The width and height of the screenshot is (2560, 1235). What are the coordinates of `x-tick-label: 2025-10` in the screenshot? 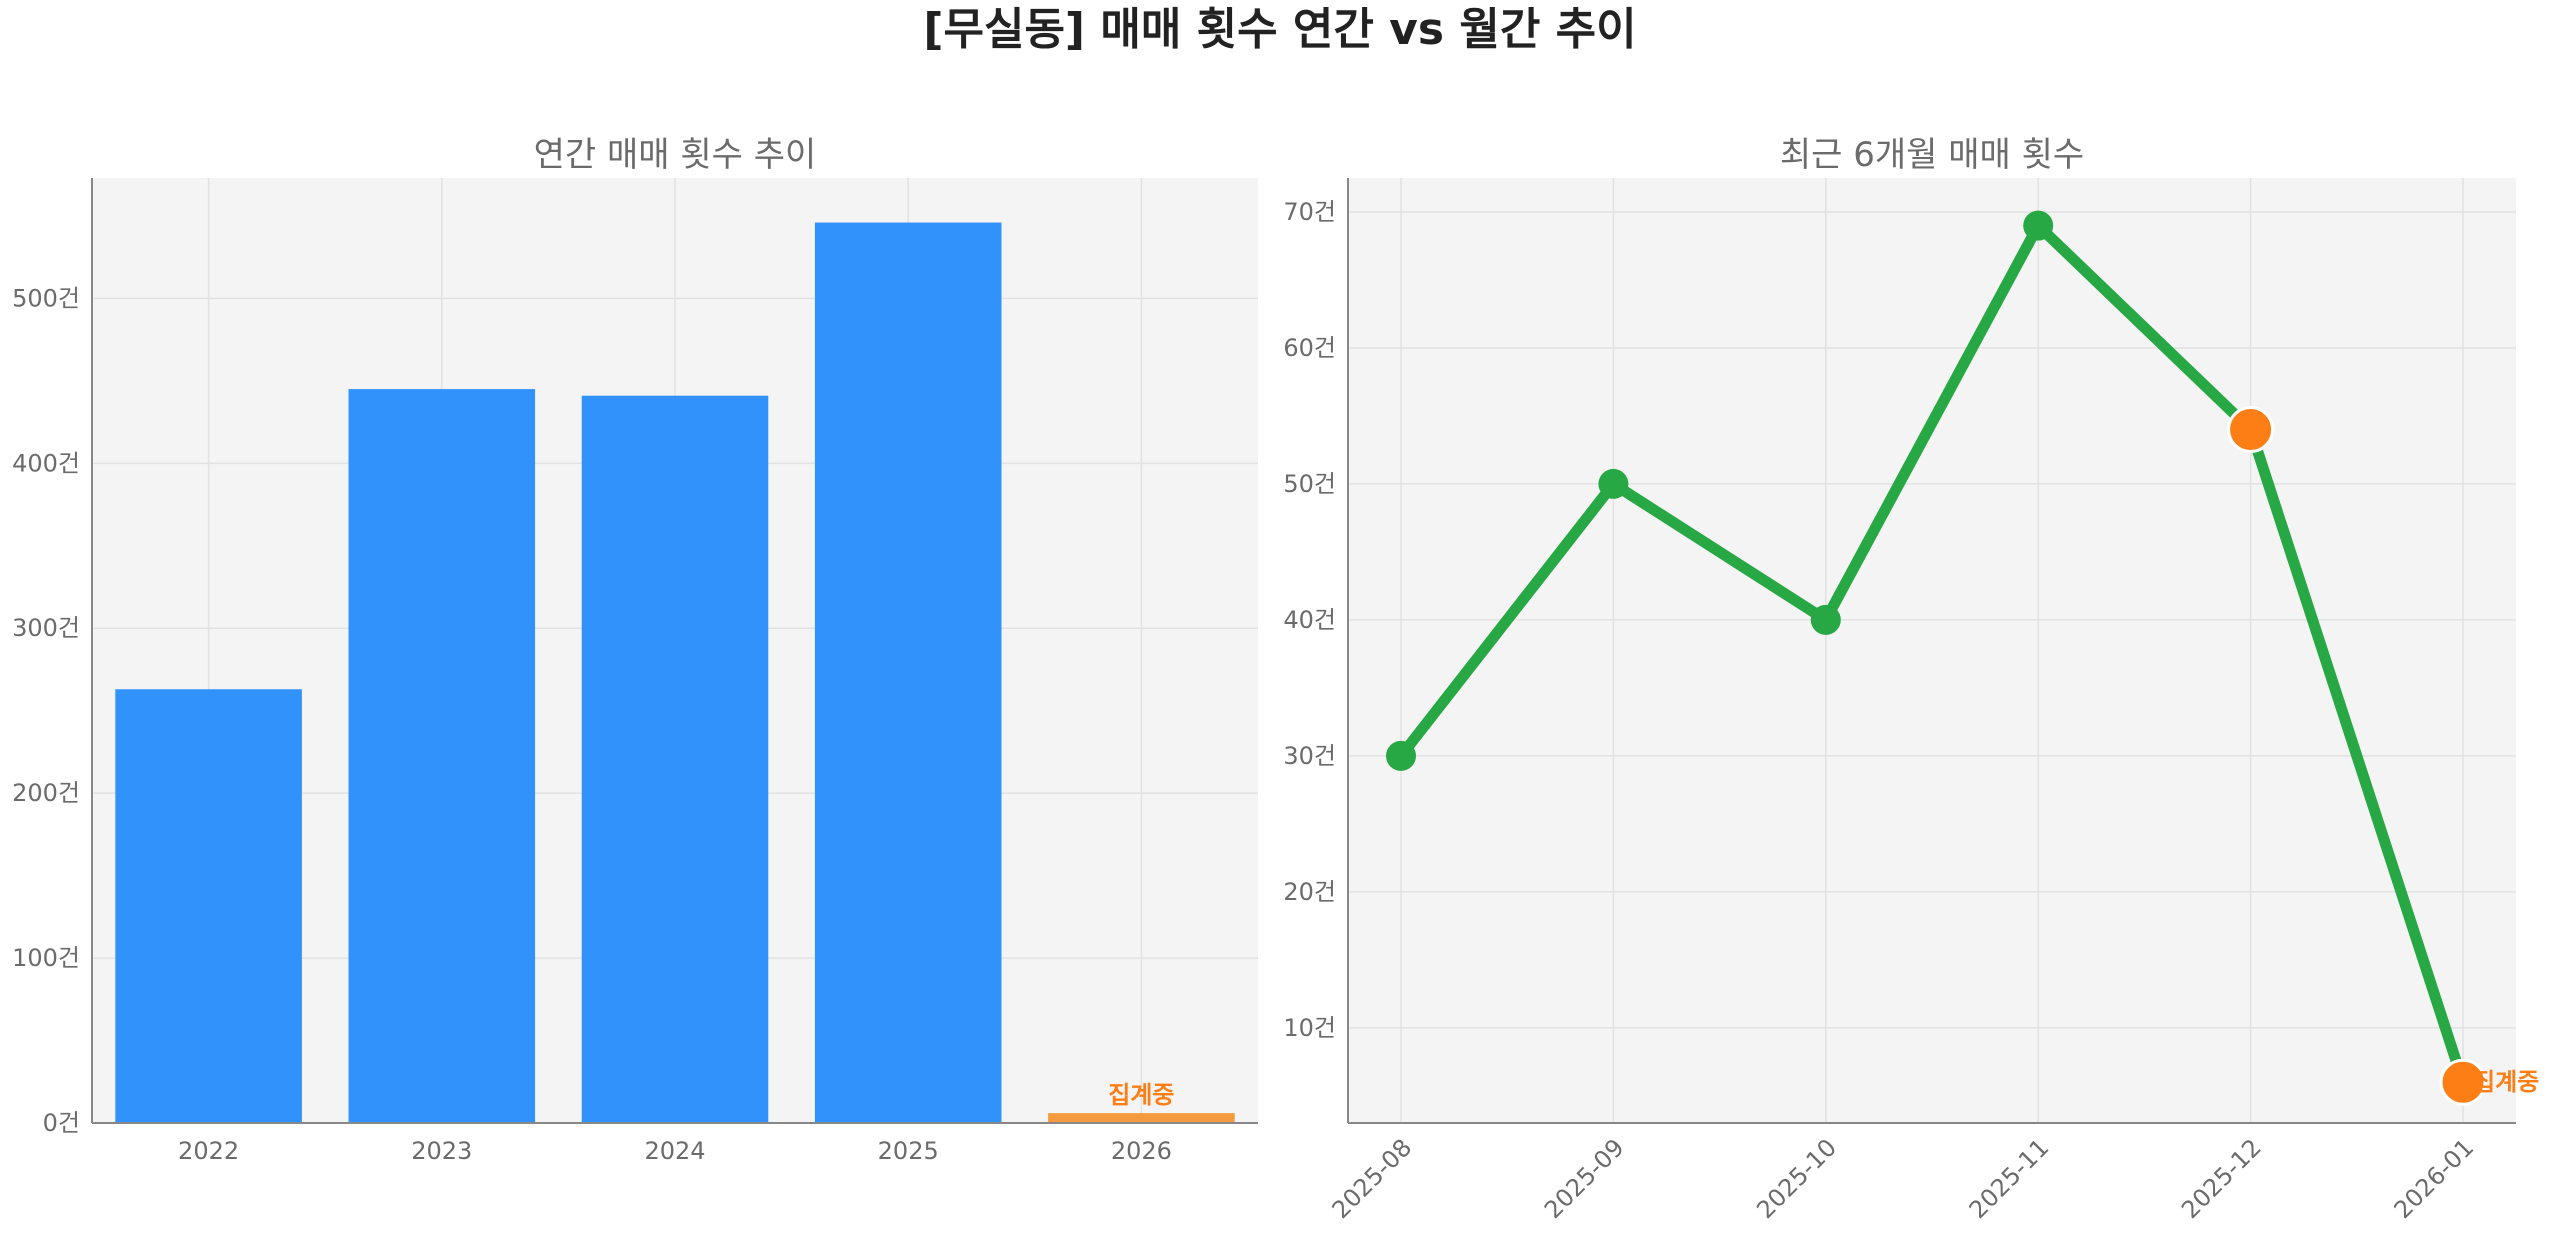 It's located at (1796, 1178).